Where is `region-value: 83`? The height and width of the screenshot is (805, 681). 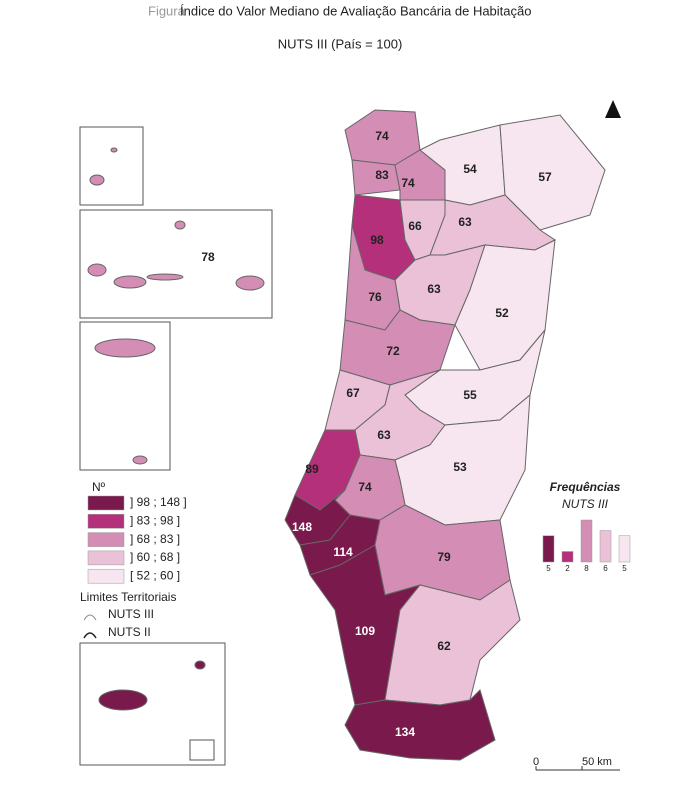 region-value: 83 is located at coordinates (382, 175).